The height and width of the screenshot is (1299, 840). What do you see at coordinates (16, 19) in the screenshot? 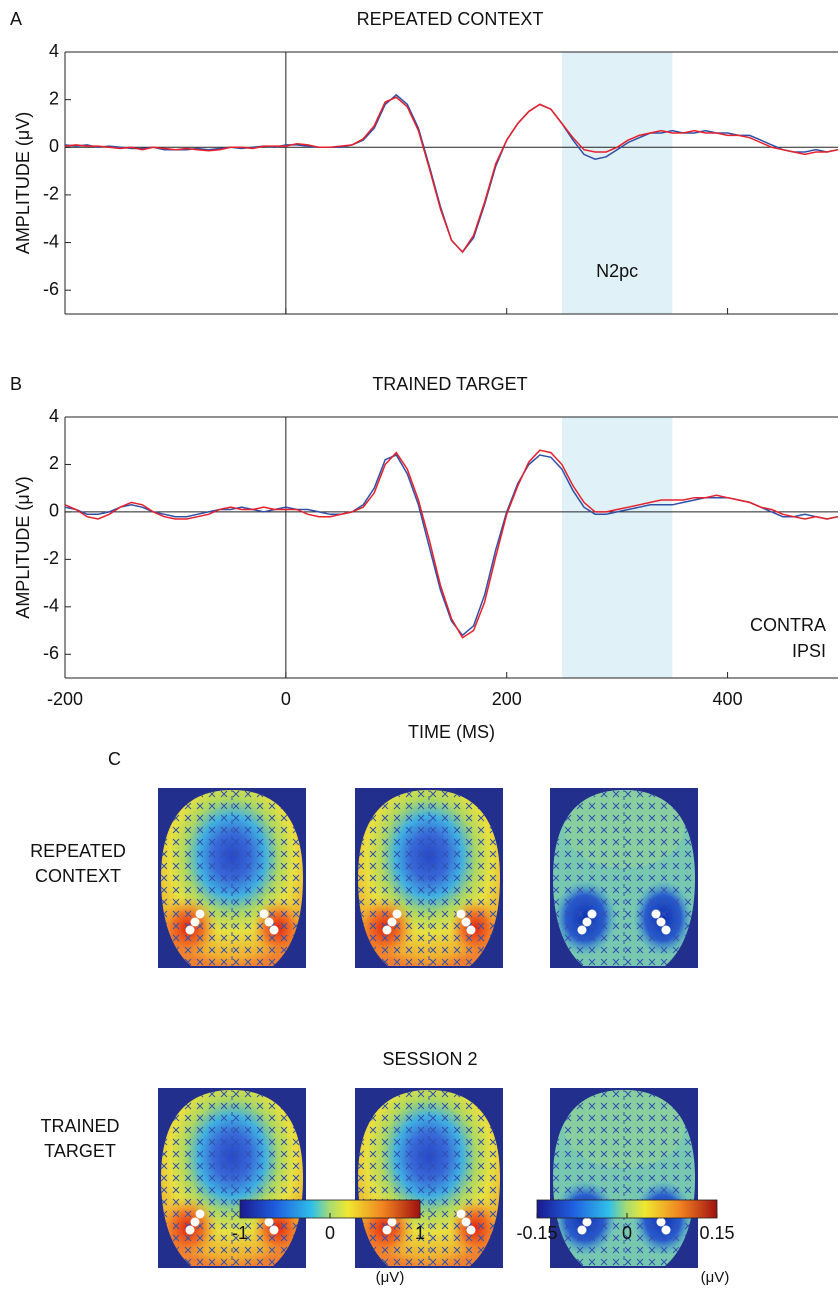
I see `panel-label: A` at bounding box center [16, 19].